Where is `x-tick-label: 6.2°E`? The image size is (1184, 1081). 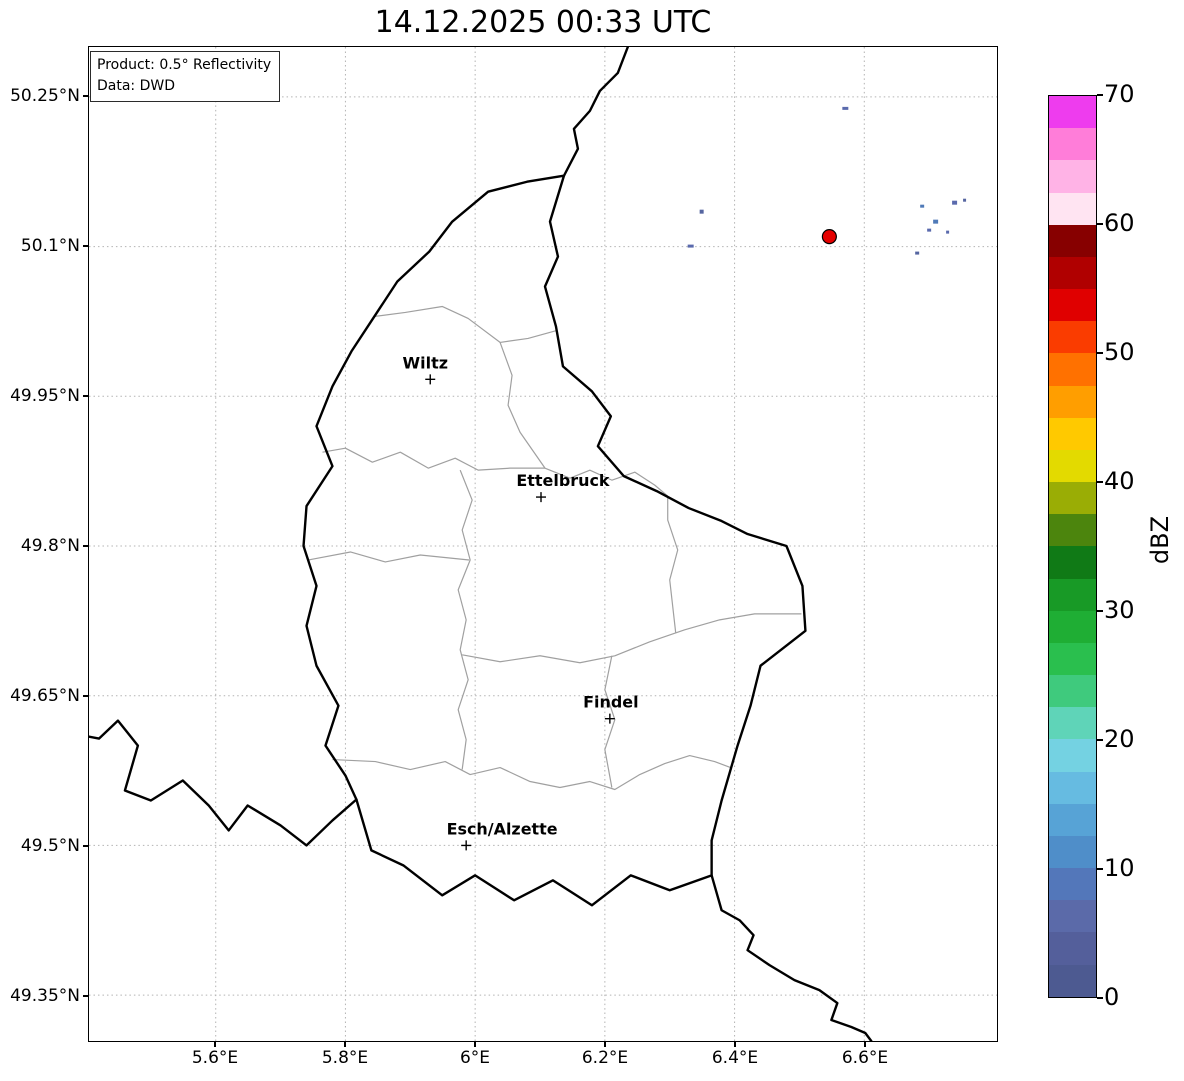
x-tick-label: 6.2°E is located at coordinates (605, 1058).